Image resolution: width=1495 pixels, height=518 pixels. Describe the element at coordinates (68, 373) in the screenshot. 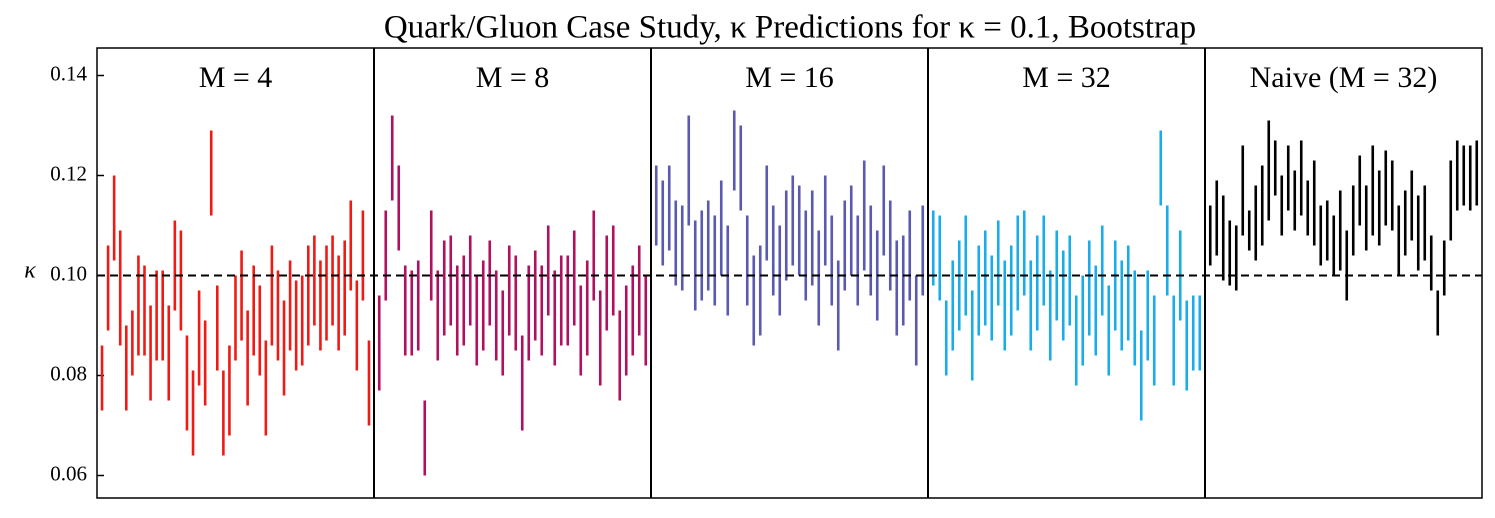

I see `y-tick-label: 0.08` at that location.